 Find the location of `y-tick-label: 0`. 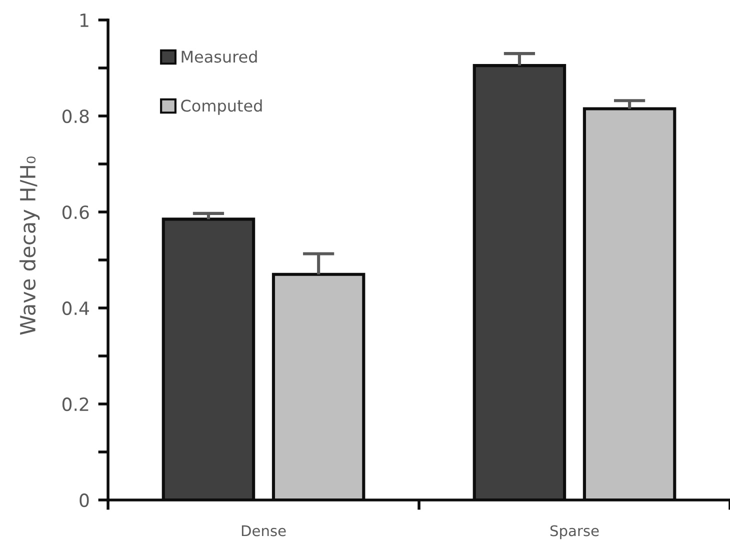

y-tick-label: 0 is located at coordinates (84, 500).